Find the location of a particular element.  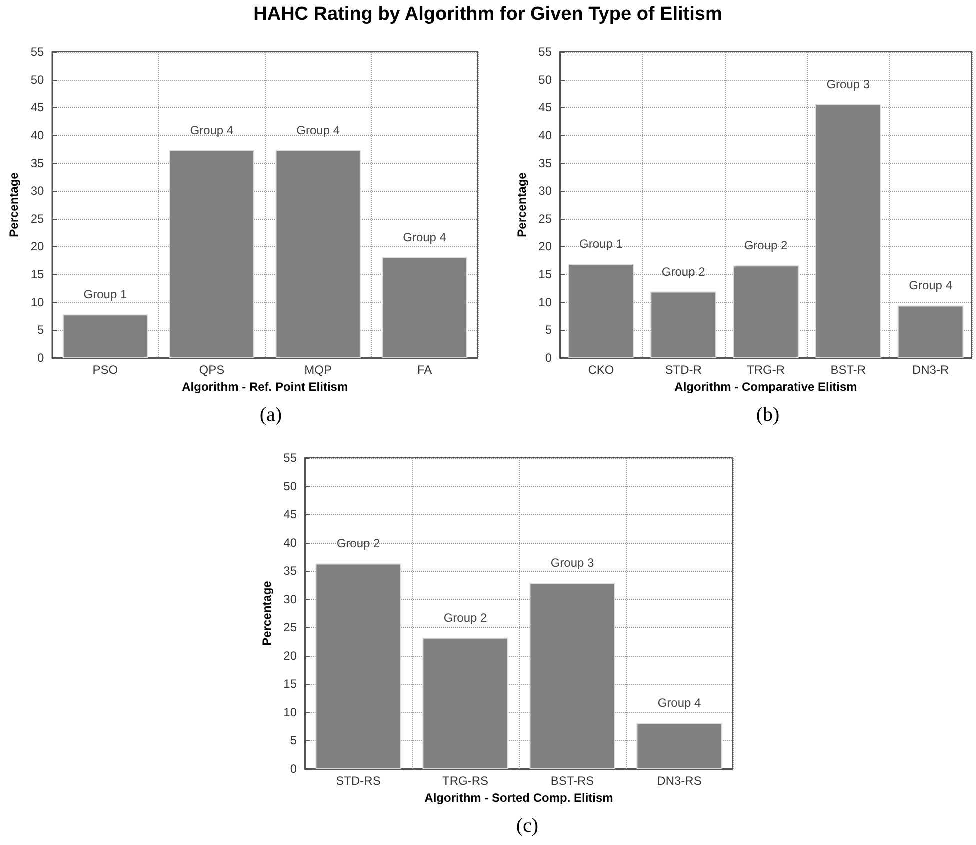

x-tick-label: PSO is located at coordinates (105, 370).